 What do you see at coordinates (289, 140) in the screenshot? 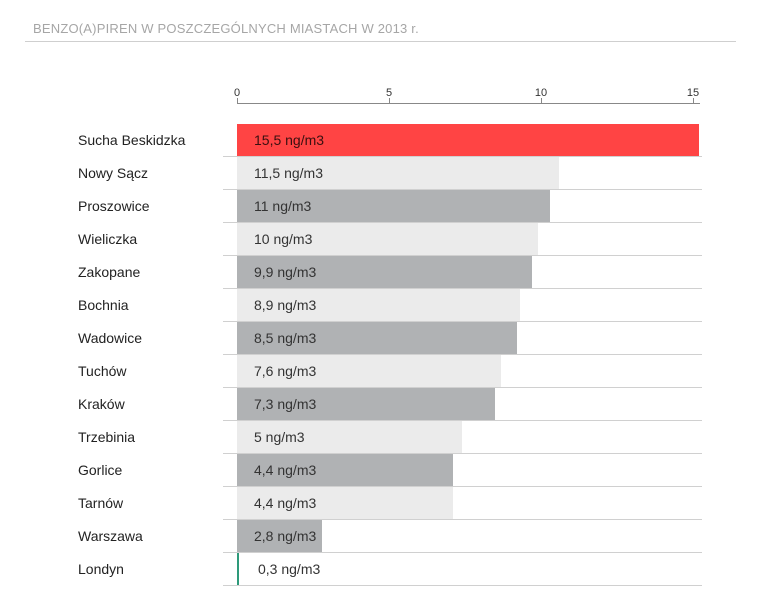
I see `data-label: 15,5 ng/m3` at bounding box center [289, 140].